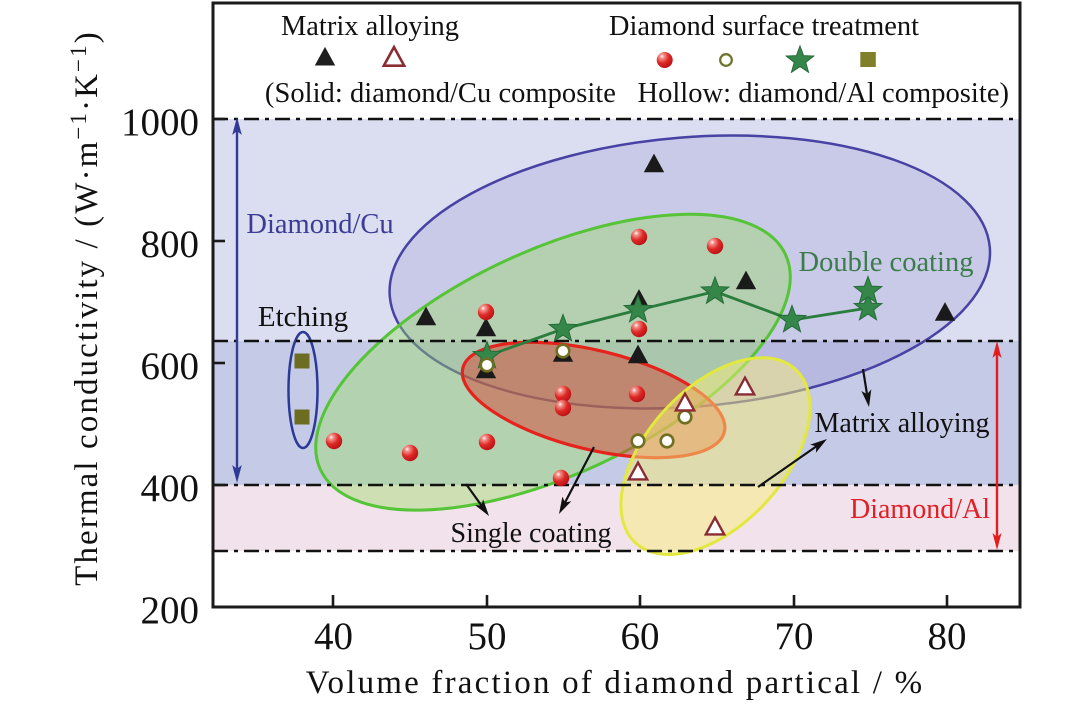 The width and height of the screenshot is (1080, 707). What do you see at coordinates (303, 317) in the screenshot?
I see `svg-text: Etching` at bounding box center [303, 317].